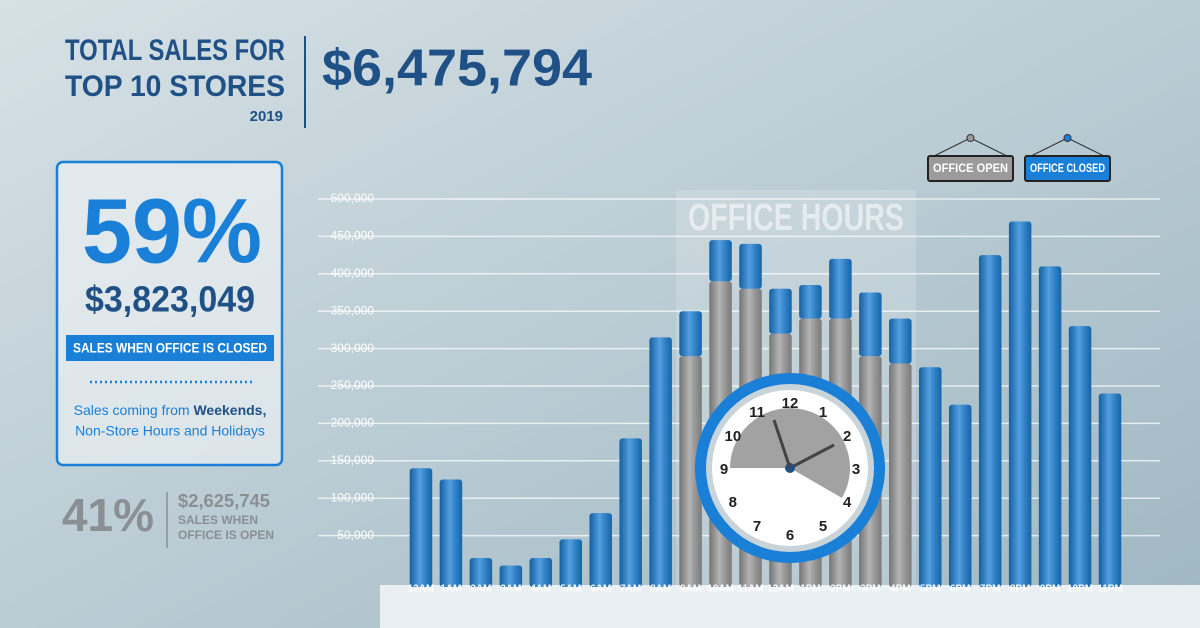  Describe the element at coordinates (226, 535) in the screenshot. I see `open-label: OFFICE IS OPEN` at that location.